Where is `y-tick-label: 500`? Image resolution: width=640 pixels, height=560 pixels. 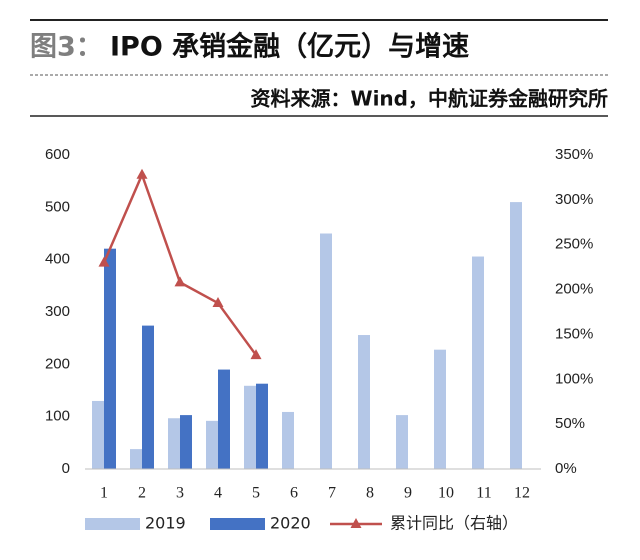 y-tick-label: 500 is located at coordinates (57, 206).